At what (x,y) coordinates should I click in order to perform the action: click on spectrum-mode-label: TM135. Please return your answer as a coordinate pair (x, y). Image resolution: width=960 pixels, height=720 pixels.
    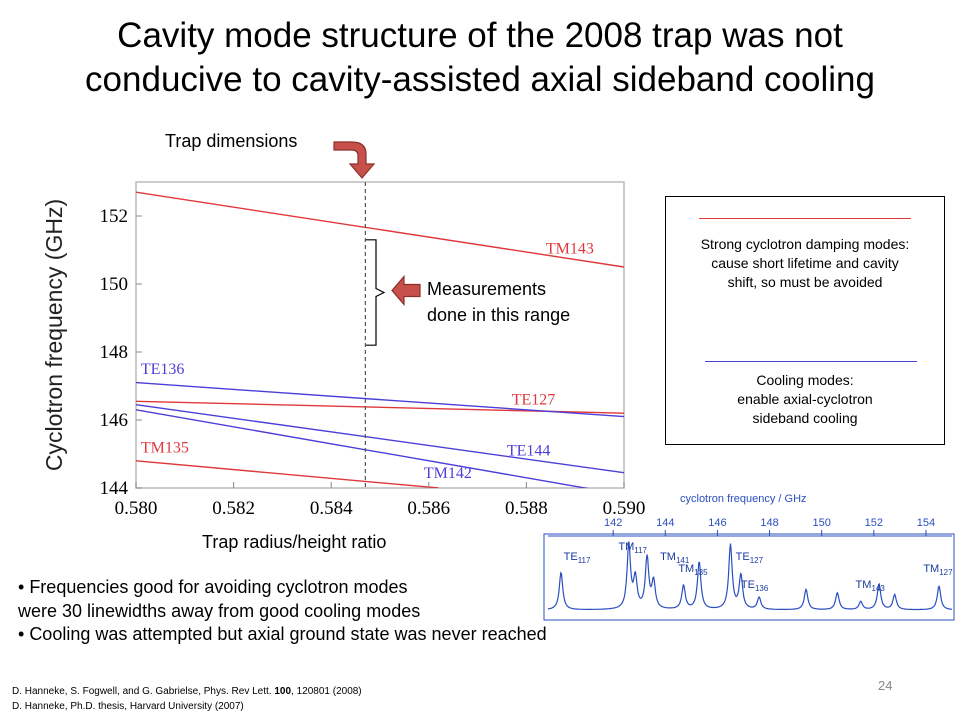
    Looking at the image, I should click on (693, 570).